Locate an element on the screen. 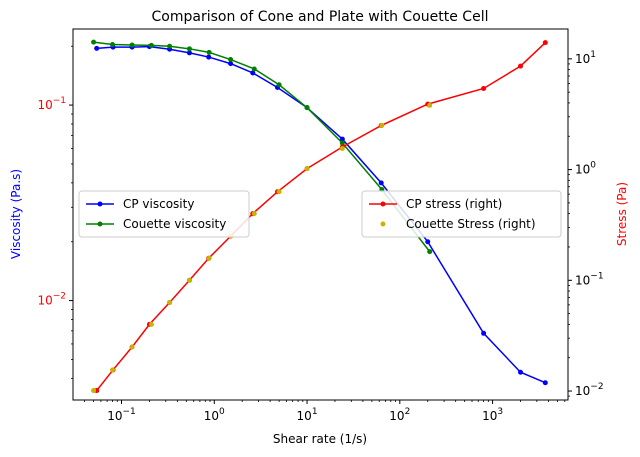 Image resolution: width=640 pixels, height=457 pixels. y-left-tick-label: 10⁻¹ is located at coordinates (51, 104).